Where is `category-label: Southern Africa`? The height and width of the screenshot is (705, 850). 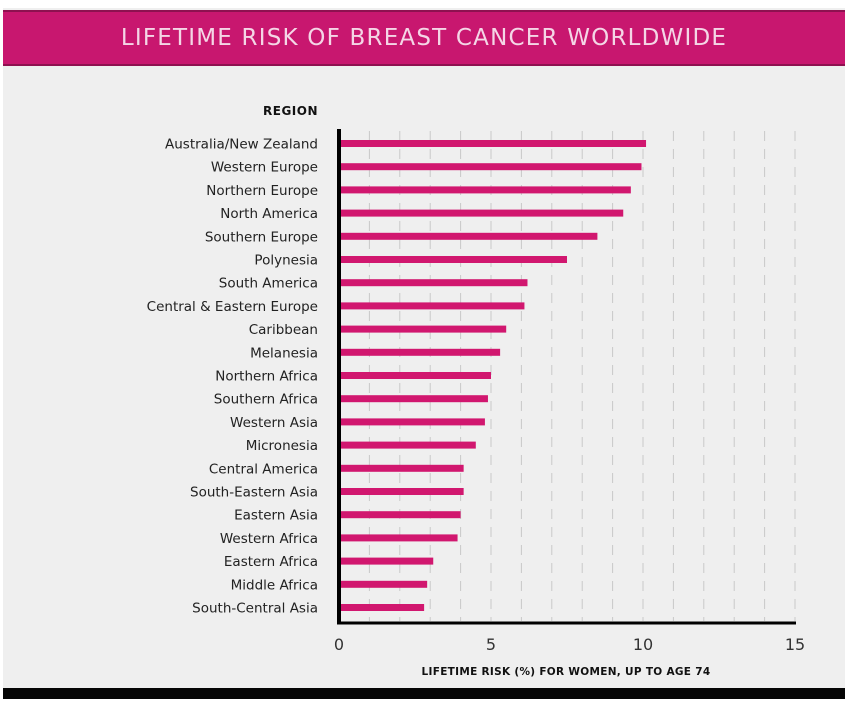 category-label: Southern Africa is located at coordinates (266, 400).